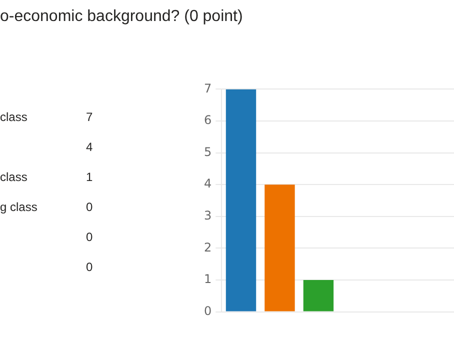 The width and height of the screenshot is (454, 341). What do you see at coordinates (208, 215) in the screenshot?
I see `y-tick-label: 3` at bounding box center [208, 215].